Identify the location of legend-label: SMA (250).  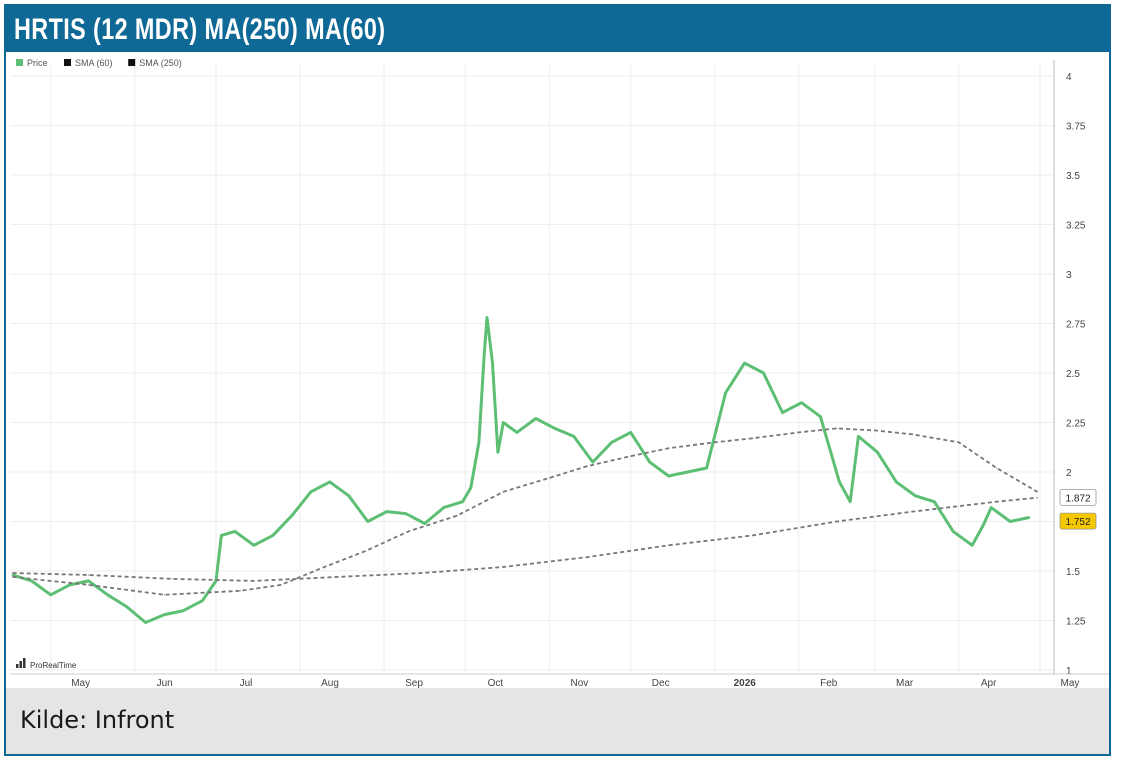
(160, 63).